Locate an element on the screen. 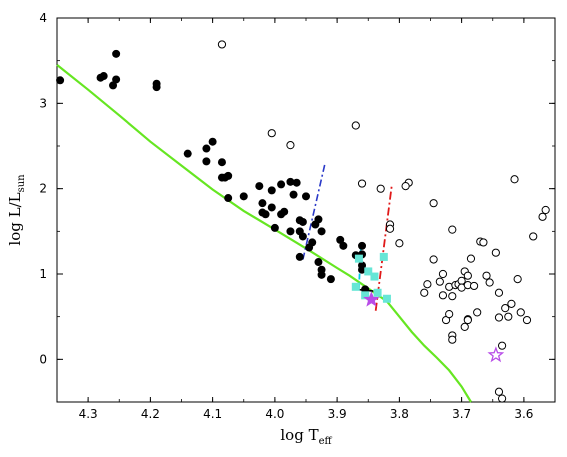 This screenshot has width=567, height=457. x-tick-label: 4.0 is located at coordinates (274, 414).